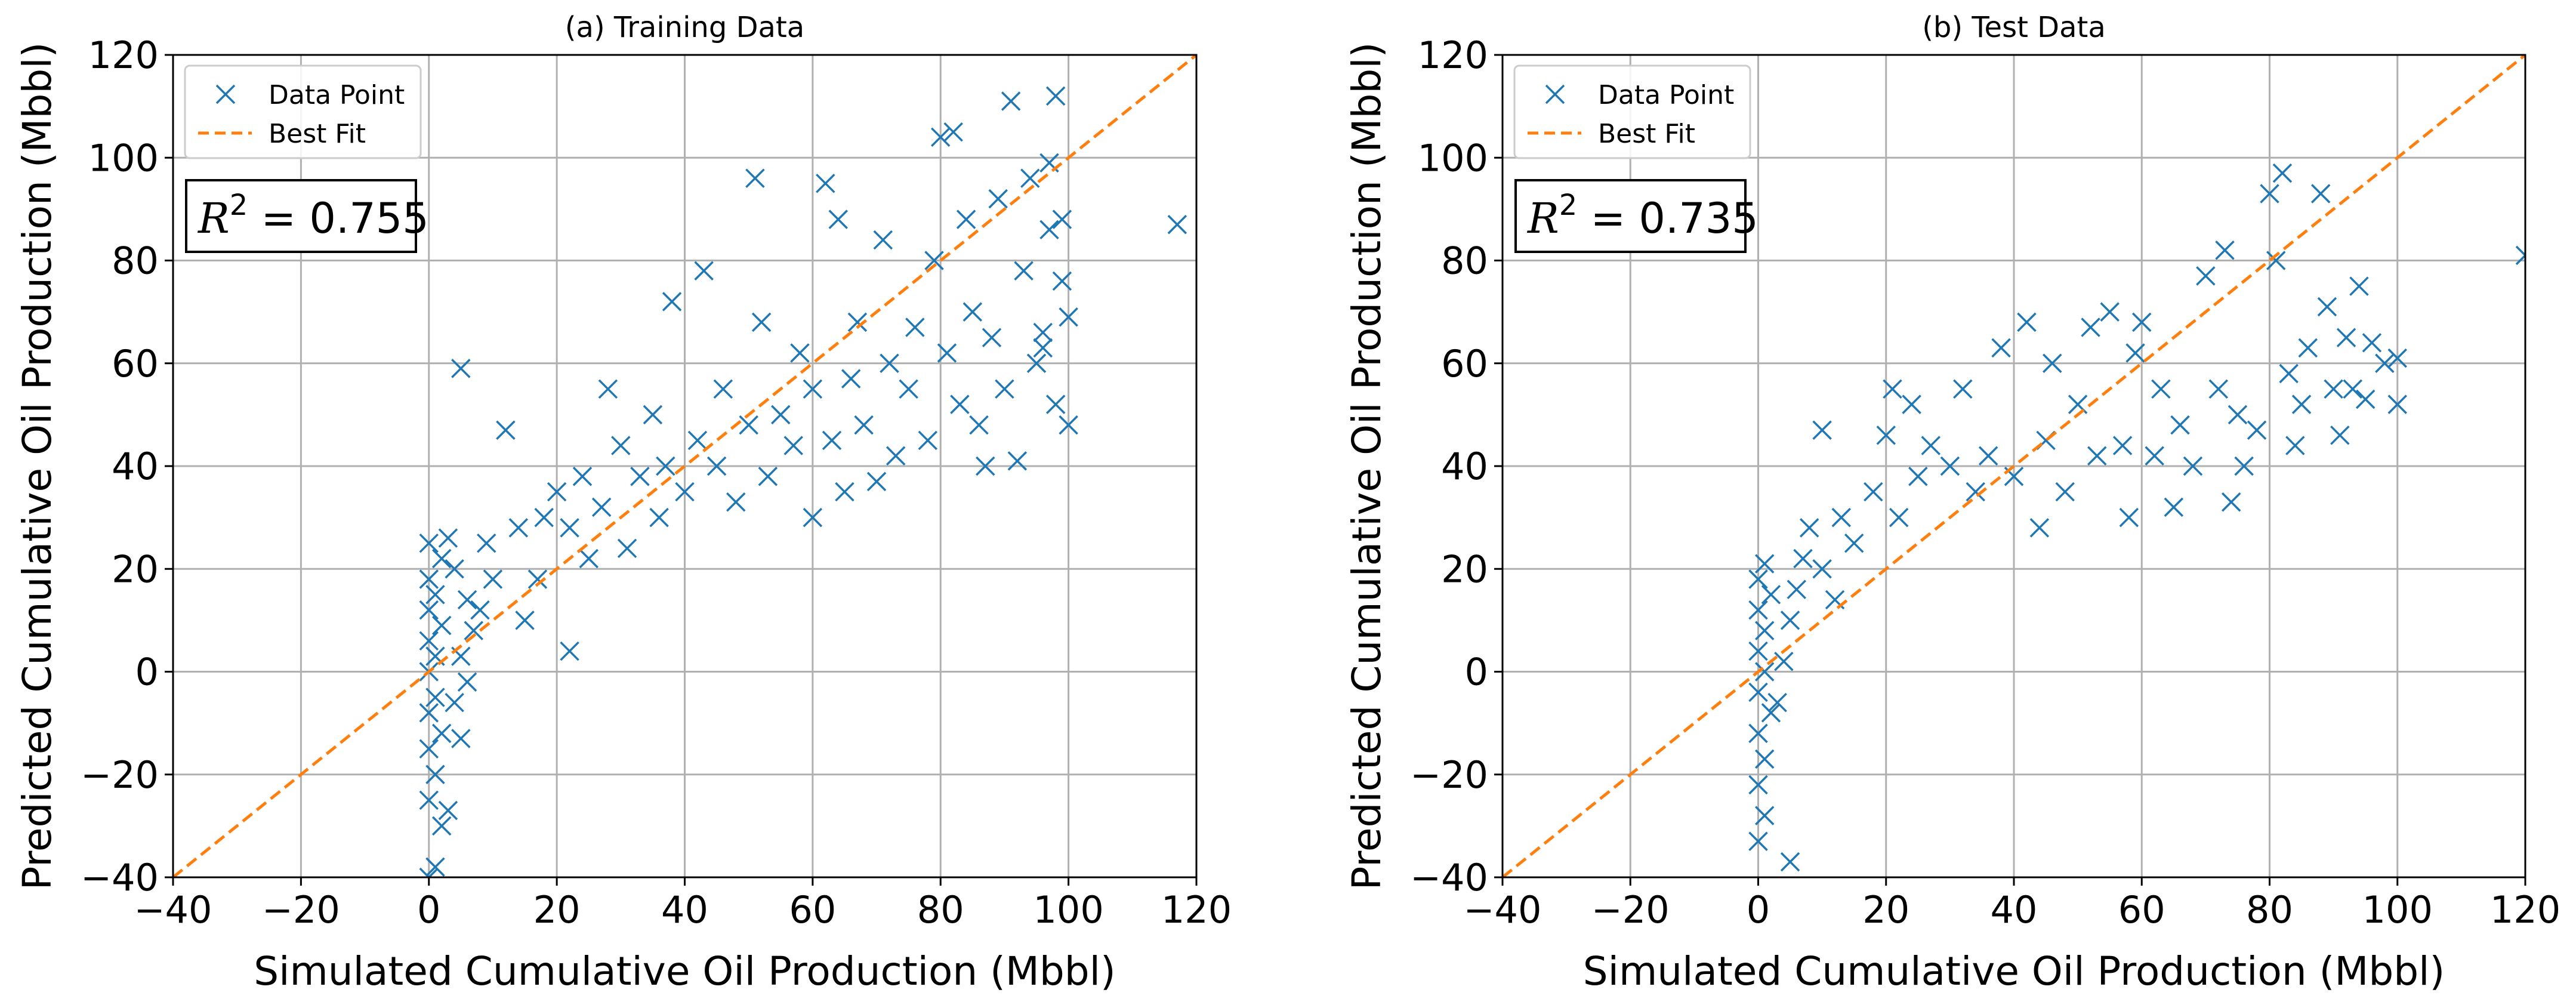 The width and height of the screenshot is (2576, 1008). Describe the element at coordinates (225, 94) in the screenshot. I see `chart-0-legend-marker-x` at that location.